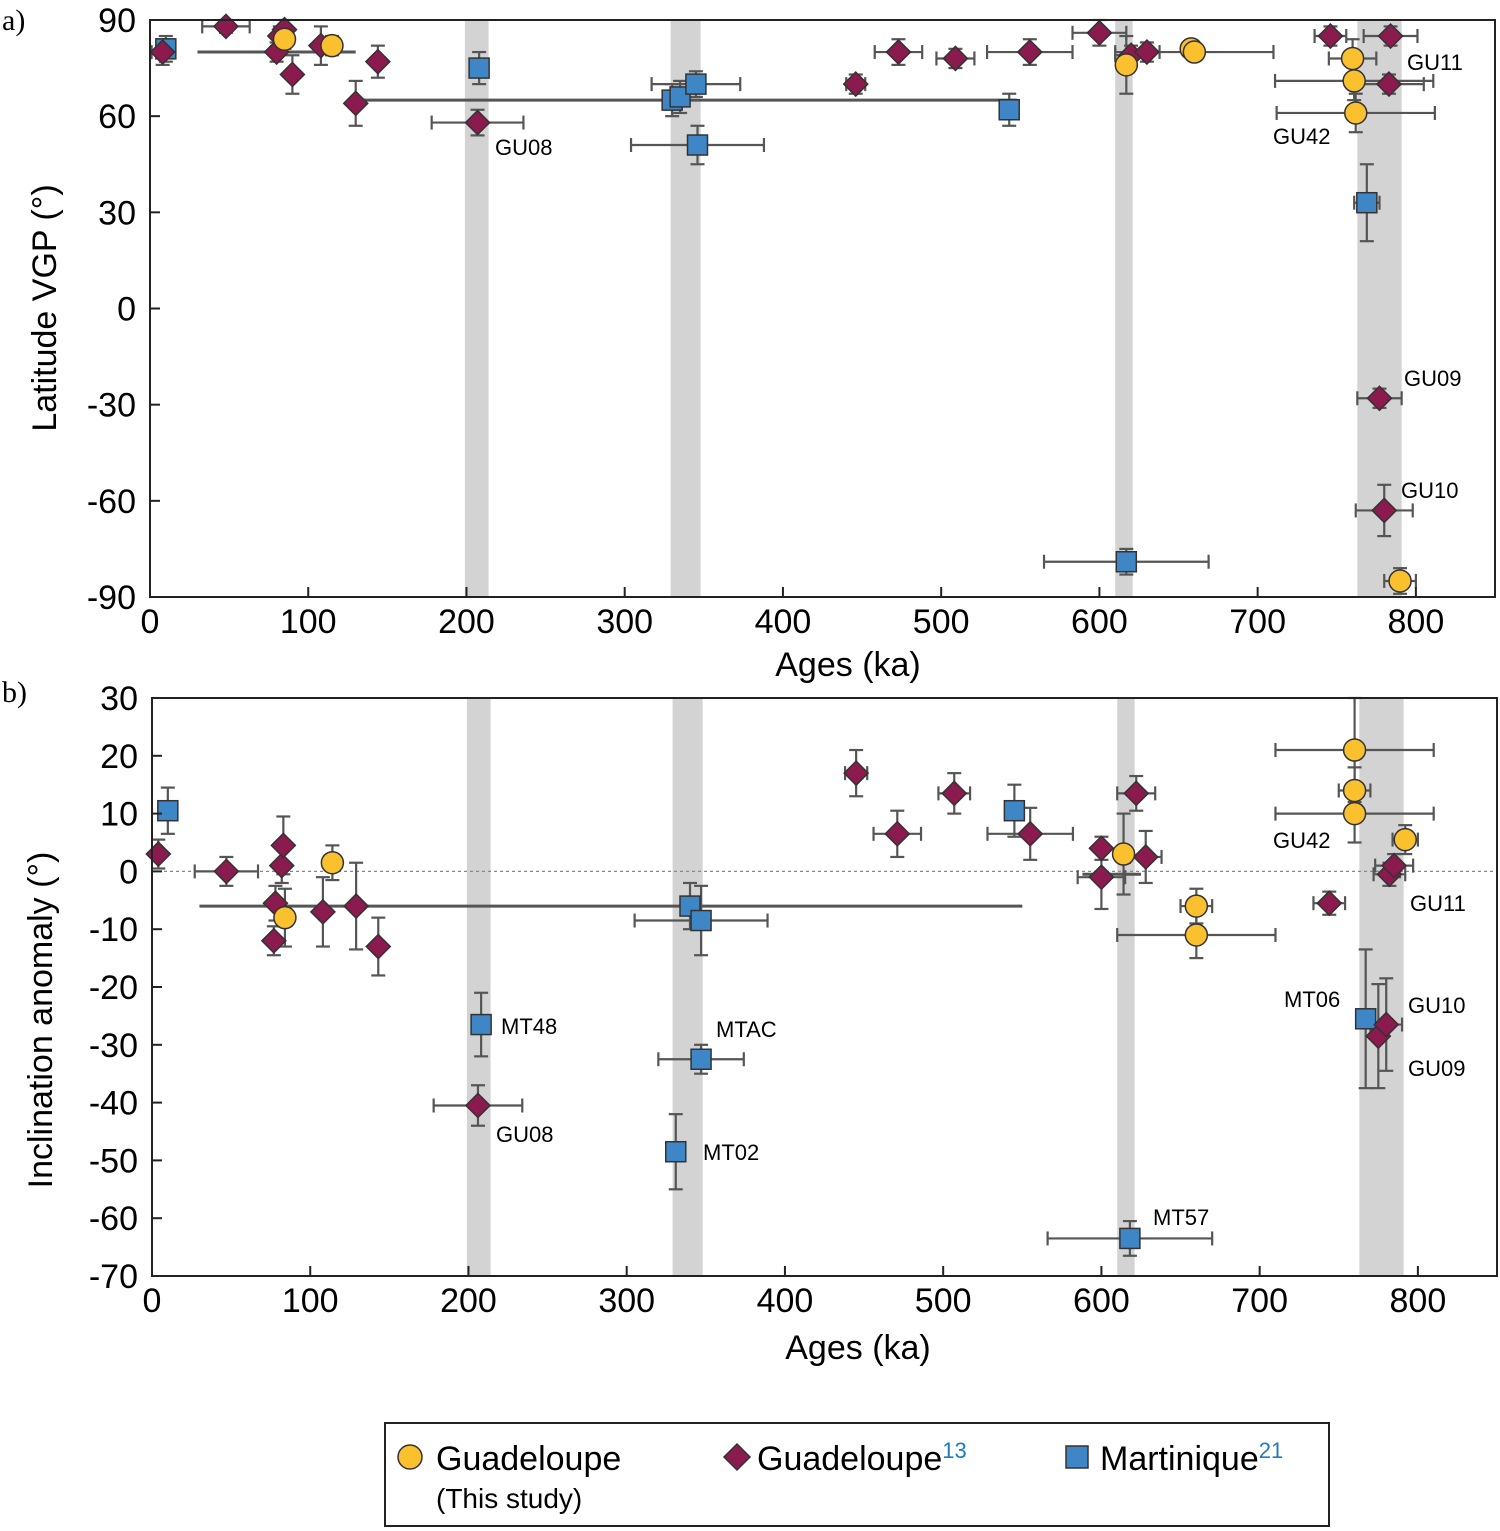  I want to click on legend-label-martinique: Martinique21, so click(1191, 1458).